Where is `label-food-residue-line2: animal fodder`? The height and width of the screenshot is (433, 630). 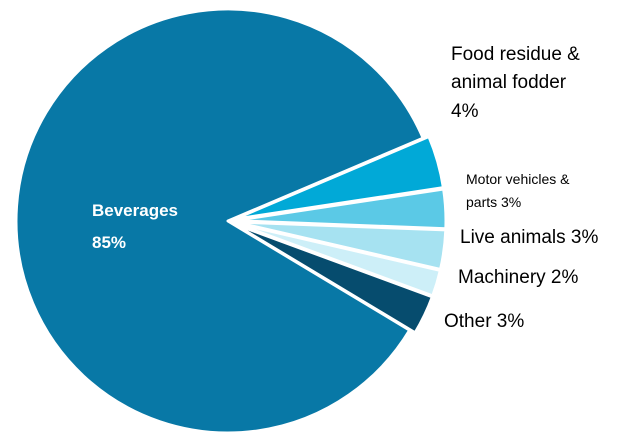
label-food-residue-line2: animal fodder is located at coordinates (509, 82).